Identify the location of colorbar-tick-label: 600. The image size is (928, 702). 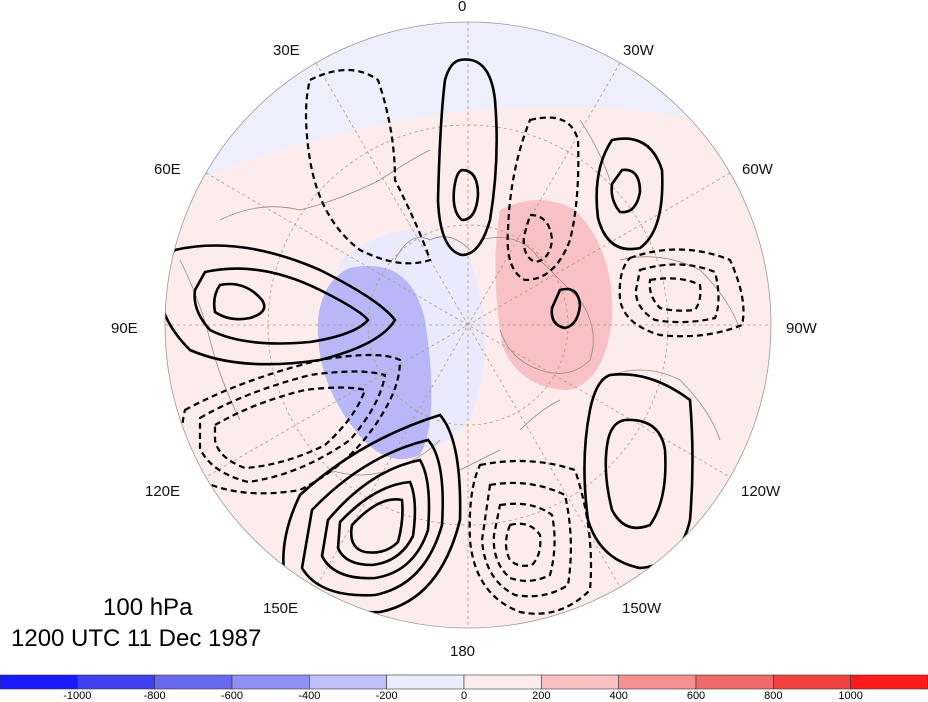
(696, 696).